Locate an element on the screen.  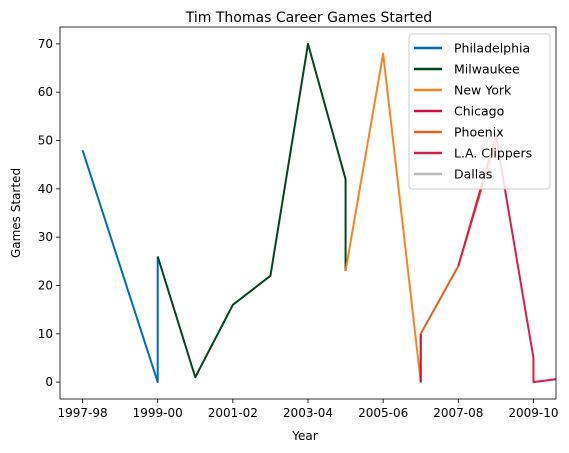
legend-entry-label: Chicago is located at coordinates (479, 111).